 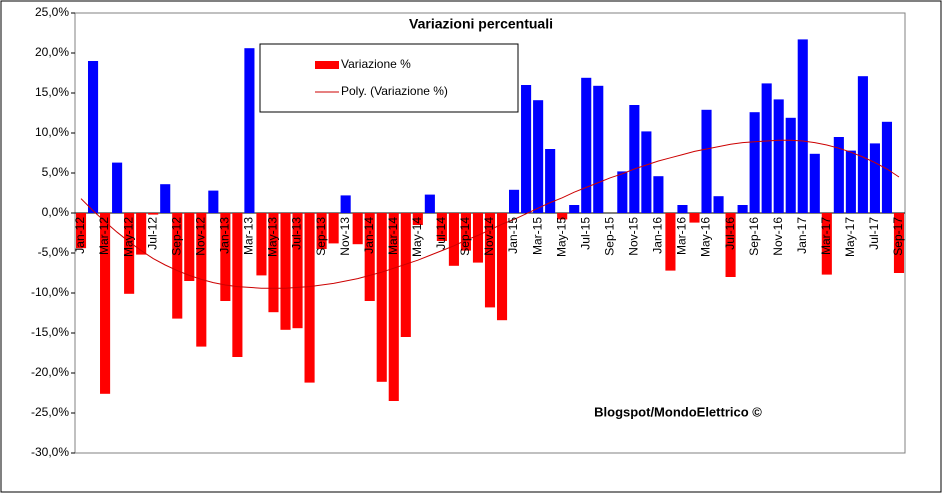 I want to click on x-tick-label: Jul-17, so click(x=874, y=233).